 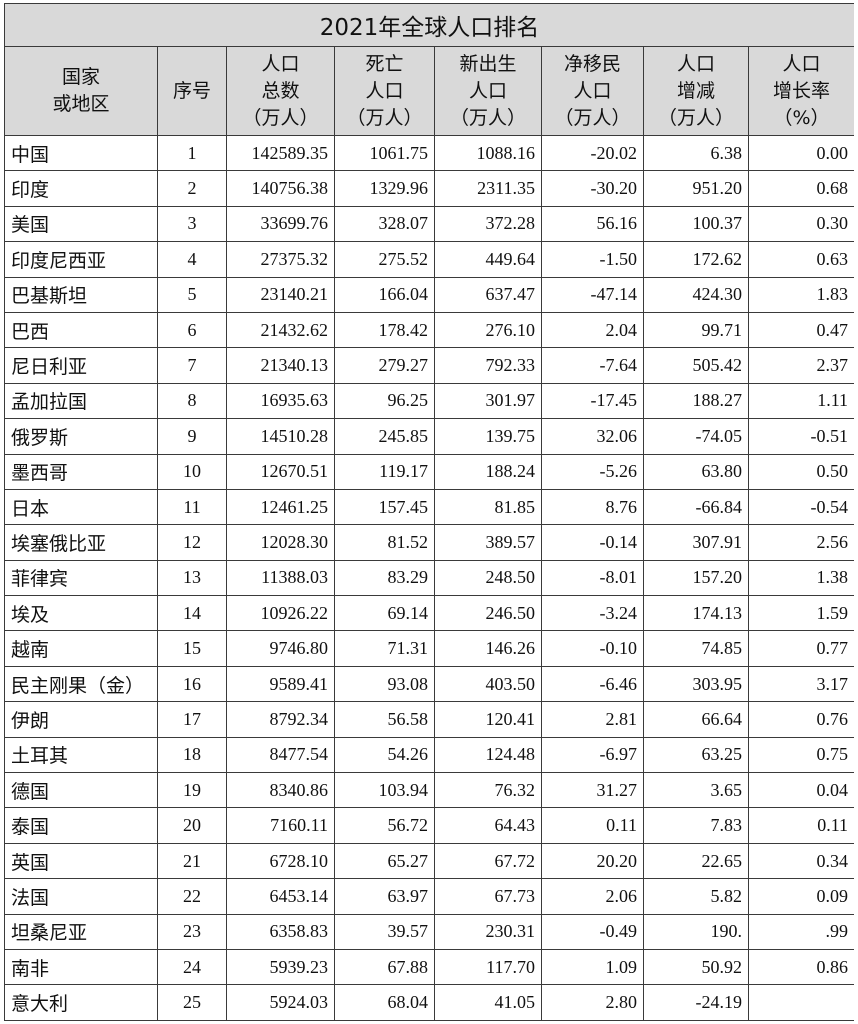 I want to click on country-cell: 中国, so click(x=81, y=153).